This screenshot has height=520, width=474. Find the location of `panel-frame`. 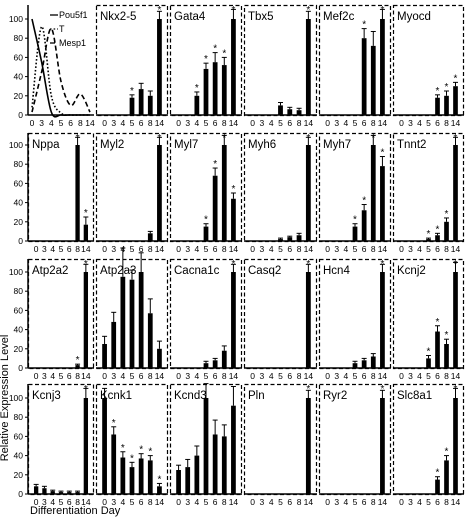

panel-frame is located at coordinates (428, 314).